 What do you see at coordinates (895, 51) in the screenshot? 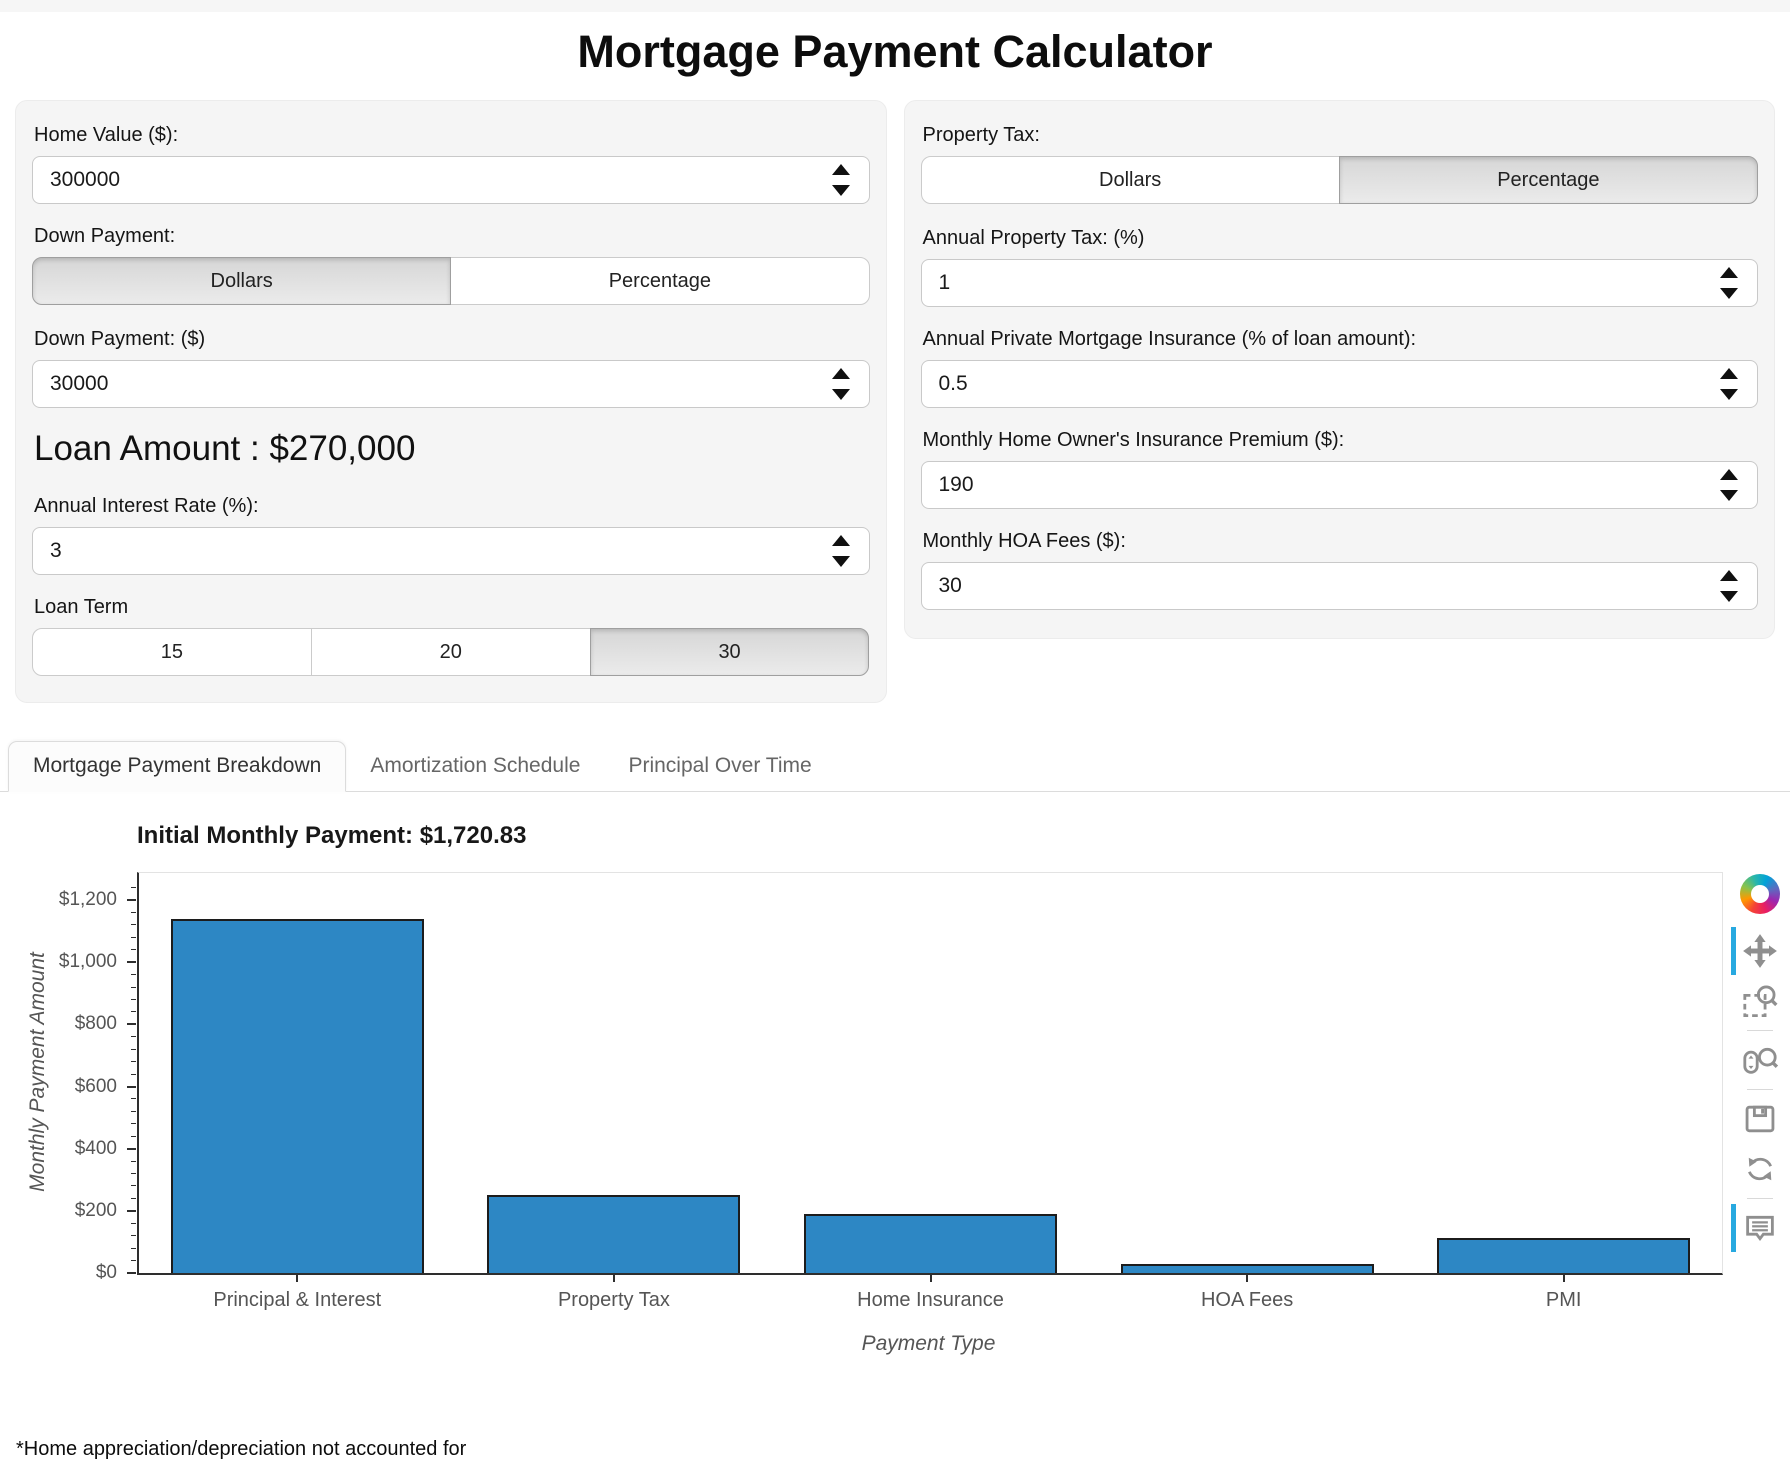
I see `page-title: Mortgage Payment Calculator` at bounding box center [895, 51].